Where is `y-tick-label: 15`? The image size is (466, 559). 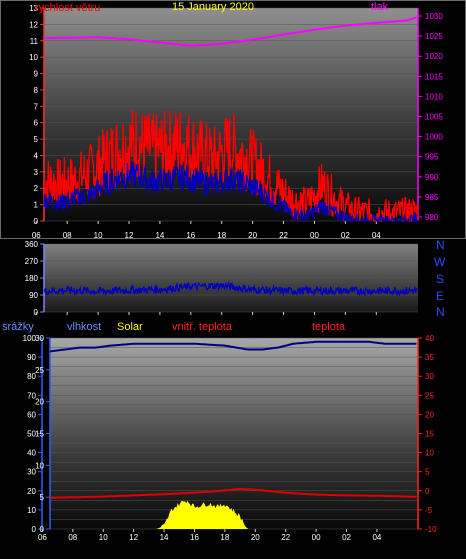 y-tick-label: 15 is located at coordinates (39, 434).